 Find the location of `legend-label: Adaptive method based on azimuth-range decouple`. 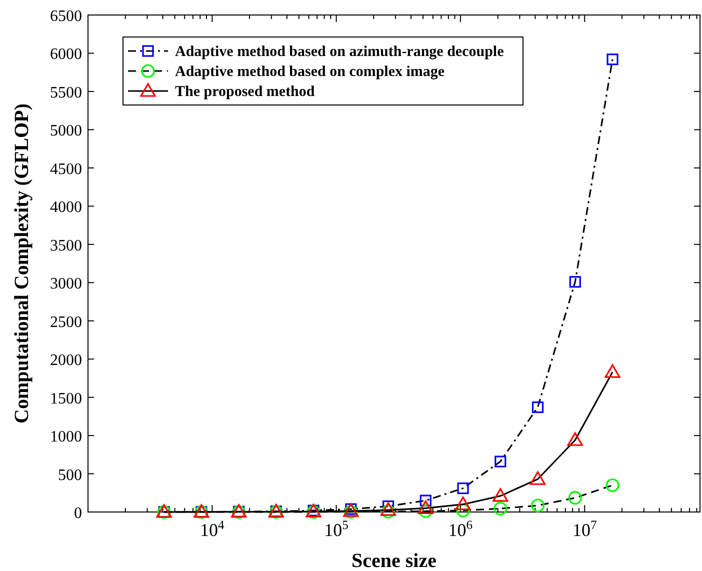

legend-label: Adaptive method based on azimuth-range decouple is located at coordinates (339, 52).